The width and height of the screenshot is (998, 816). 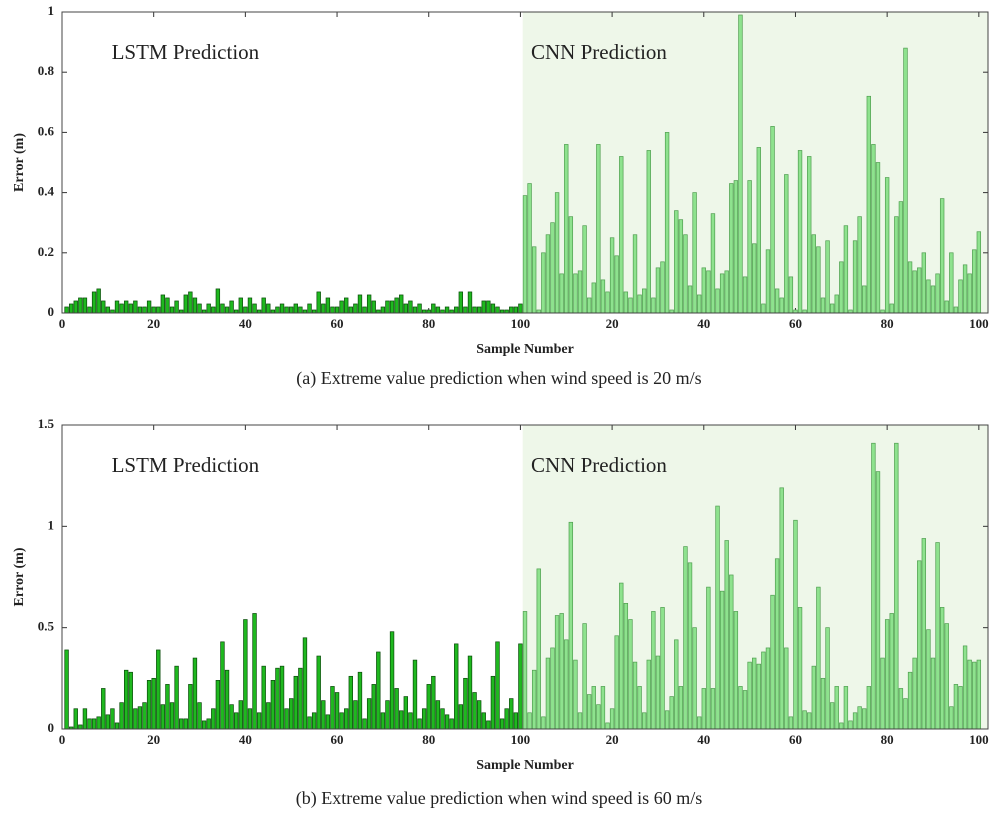 What do you see at coordinates (245, 323) in the screenshot?
I see `x-tick-label: 40` at bounding box center [245, 323].